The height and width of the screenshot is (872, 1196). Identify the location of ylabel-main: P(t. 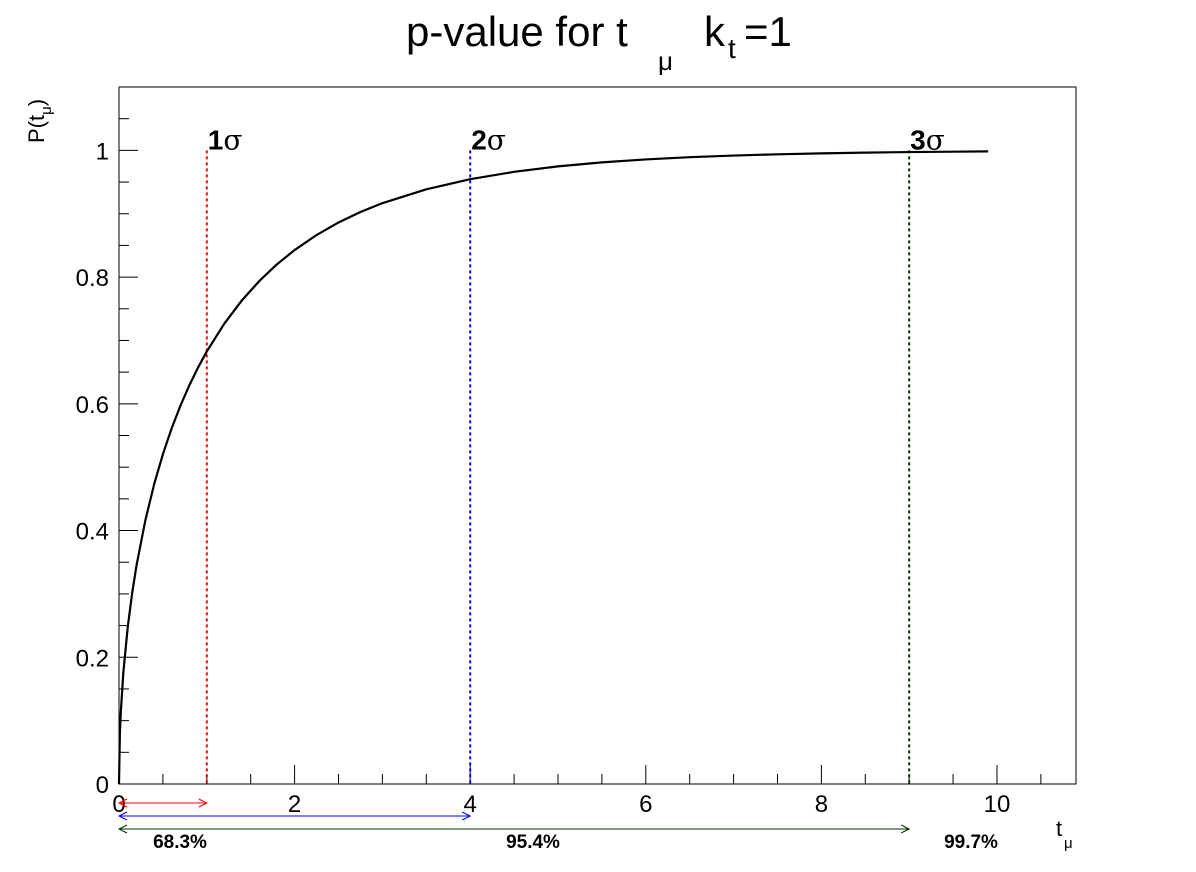
(36, 129).